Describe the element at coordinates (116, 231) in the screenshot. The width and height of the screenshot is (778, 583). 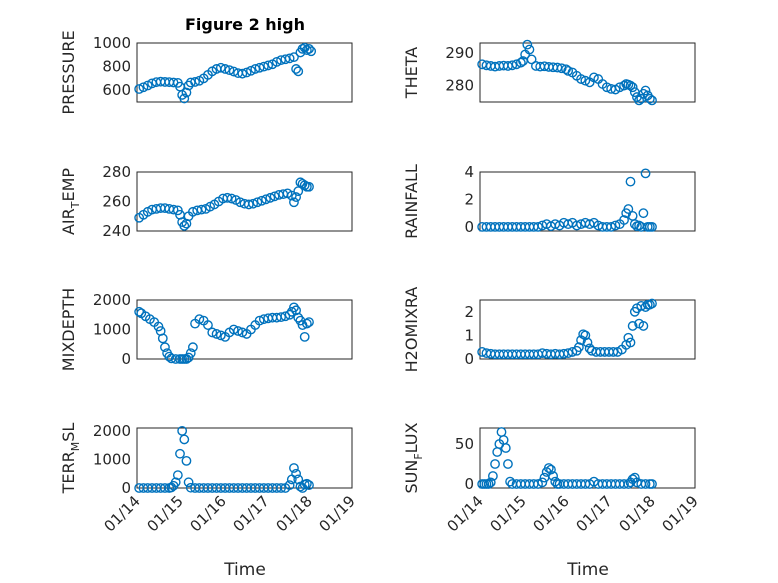
I see `y-tick-label: 240` at that location.